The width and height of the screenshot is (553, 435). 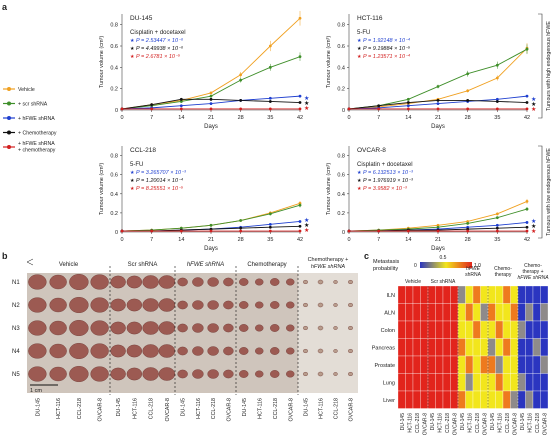 I want to click on heatmap-row-label: Liver, so click(x=389, y=401).